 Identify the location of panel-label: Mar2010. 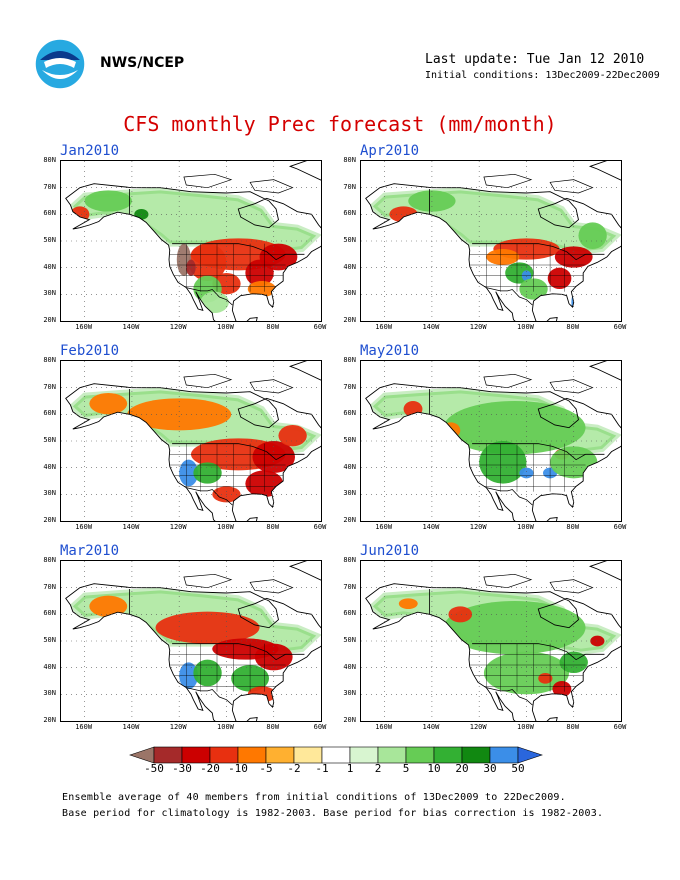
(90, 551).